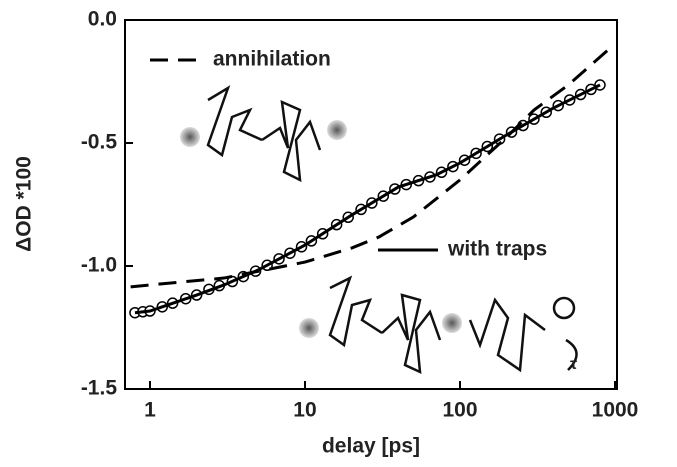 The height and width of the screenshot is (467, 677). Describe the element at coordinates (24, 204) in the screenshot. I see `y-axis-label: ΔOD *100` at that location.